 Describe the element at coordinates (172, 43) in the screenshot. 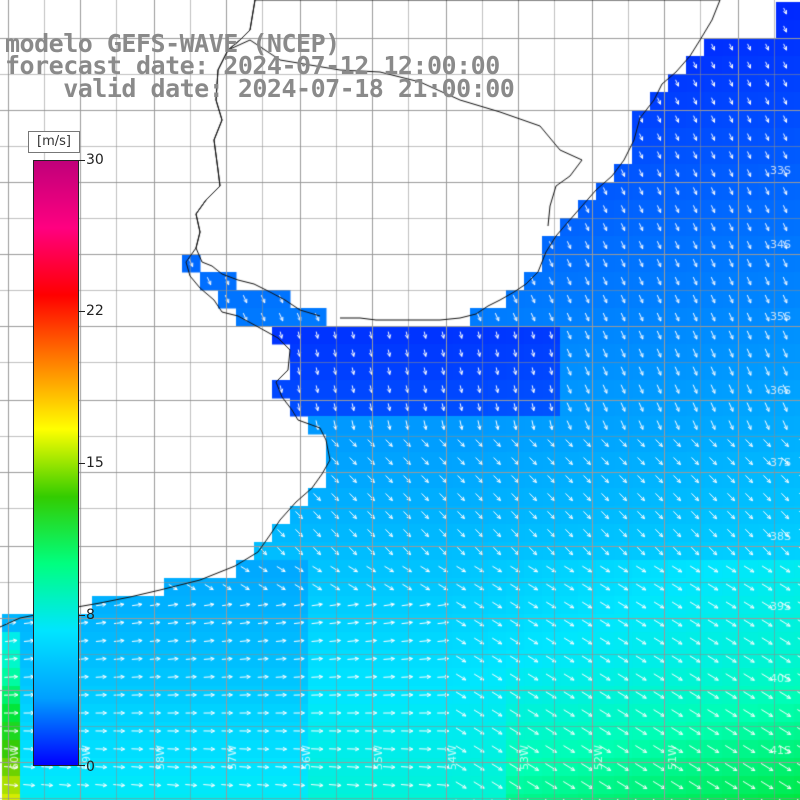

I see `model-title: modelo GEFS-WAVE (NCEP)` at that location.